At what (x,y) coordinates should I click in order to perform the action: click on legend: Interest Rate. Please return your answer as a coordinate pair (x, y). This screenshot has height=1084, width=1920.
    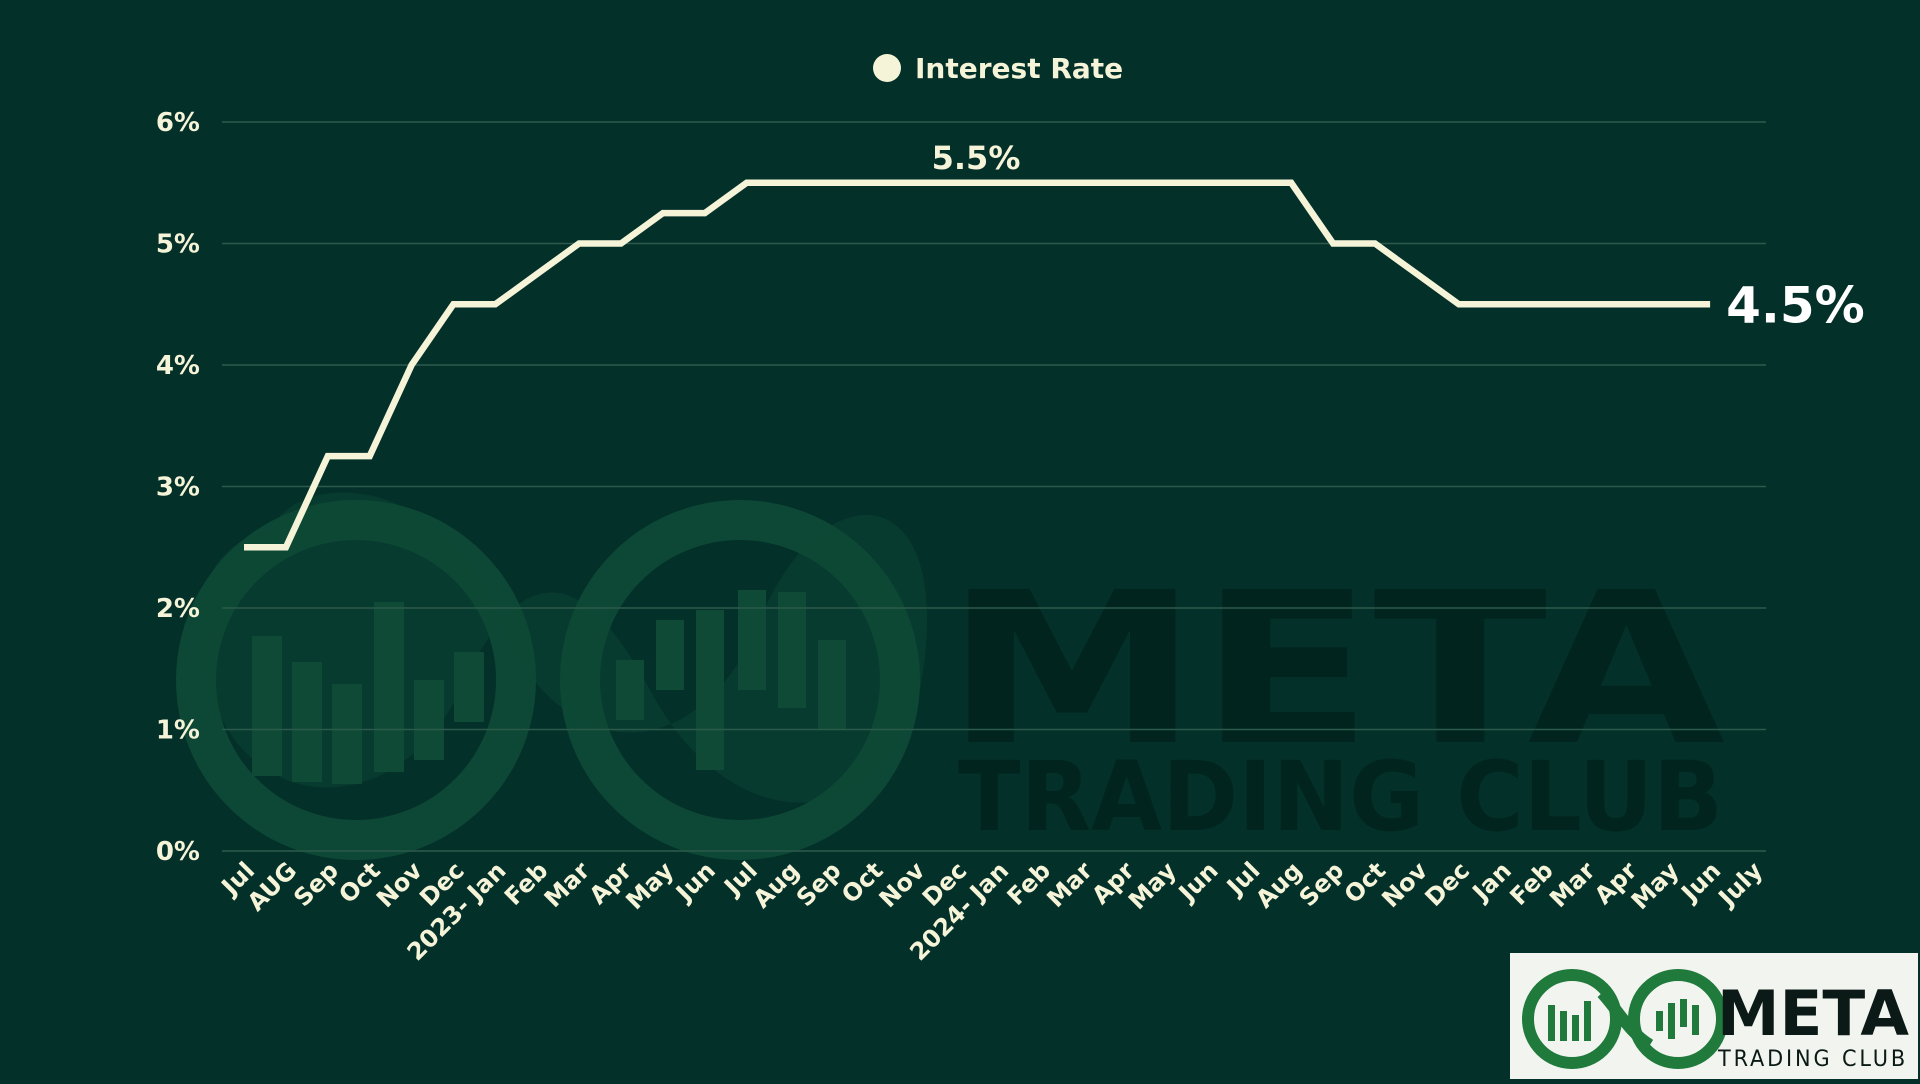
    Looking at the image, I should click on (998, 68).